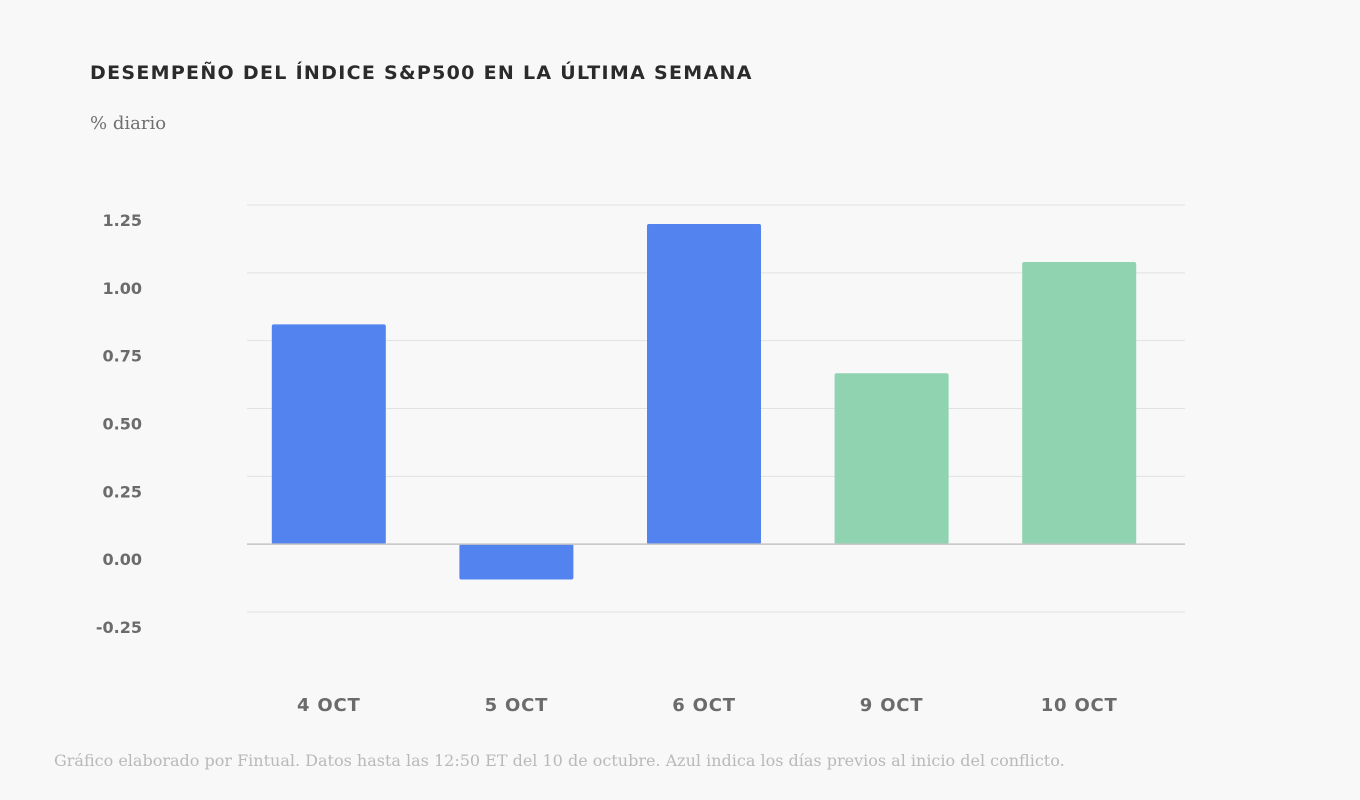 The width and height of the screenshot is (1360, 800). What do you see at coordinates (122, 356) in the screenshot?
I see `y-tick-label: 0.75` at bounding box center [122, 356].